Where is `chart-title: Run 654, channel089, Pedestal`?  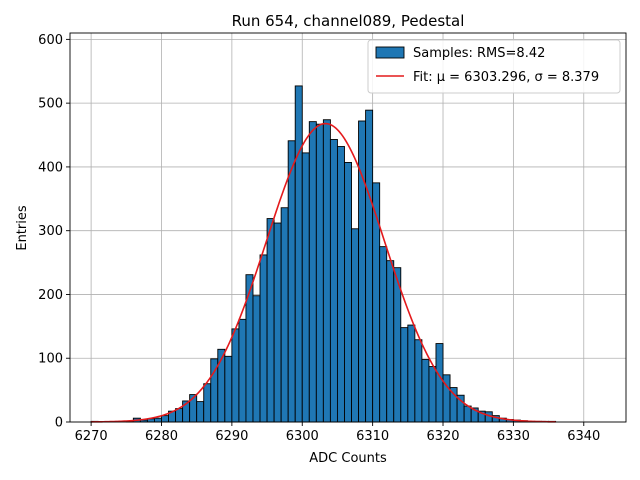 chart-title: Run 654, channel089, Pedestal is located at coordinates (348, 21).